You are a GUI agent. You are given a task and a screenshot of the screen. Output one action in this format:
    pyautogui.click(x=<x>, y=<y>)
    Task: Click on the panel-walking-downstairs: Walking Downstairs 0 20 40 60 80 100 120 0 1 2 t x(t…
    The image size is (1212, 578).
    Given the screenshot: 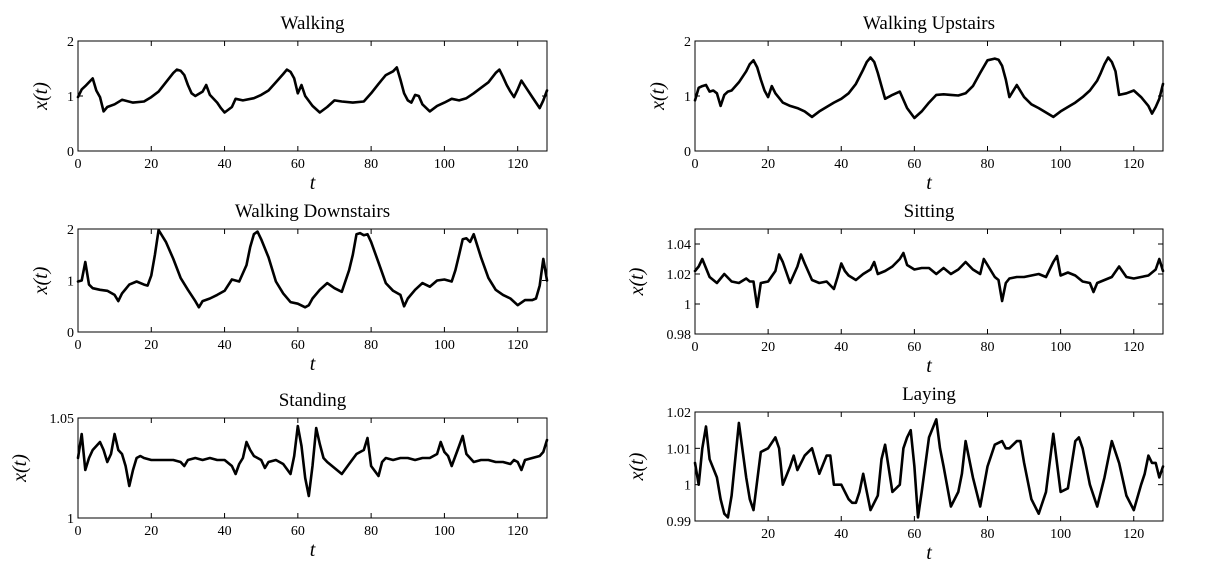 What is the action you would take?
    pyautogui.click(x=289, y=288)
    